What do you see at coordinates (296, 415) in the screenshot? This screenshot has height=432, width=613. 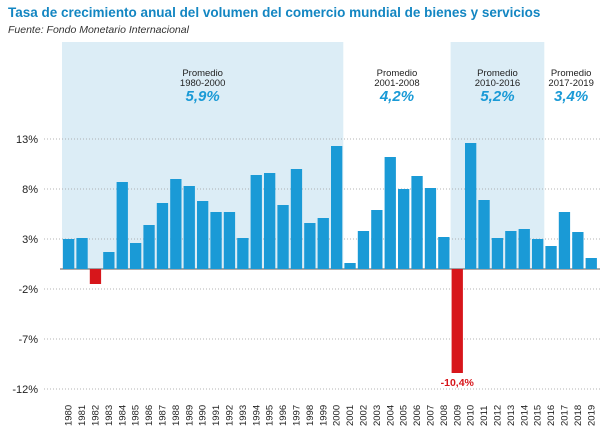 I see `x-tick-label-1997: 1997` at bounding box center [296, 415].